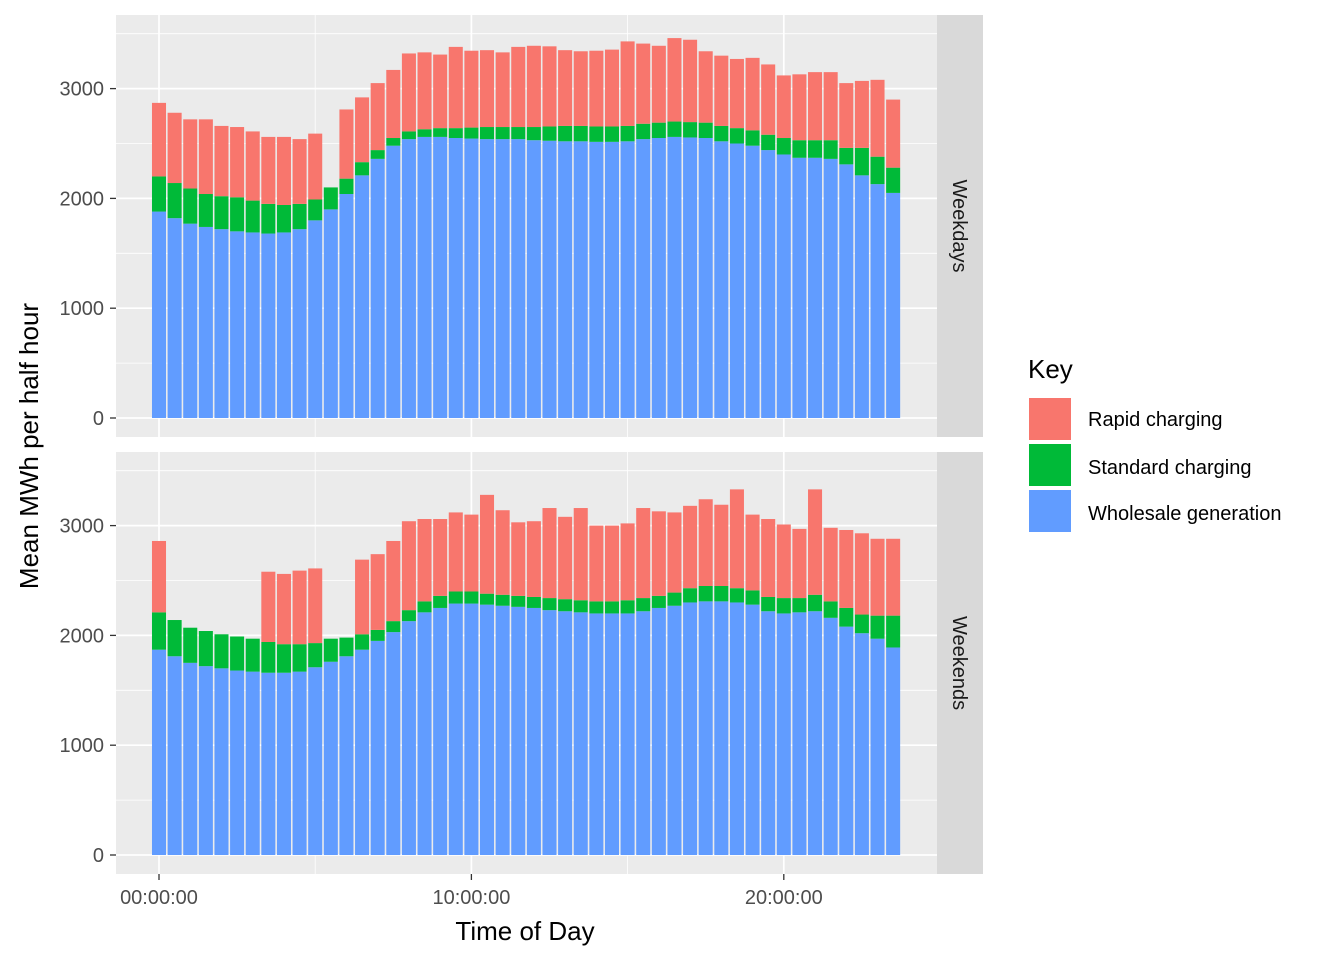 This screenshot has width=1344, height=960. Describe the element at coordinates (471, 898) in the screenshot. I see `x-tick-label: 10:00:00` at that location.